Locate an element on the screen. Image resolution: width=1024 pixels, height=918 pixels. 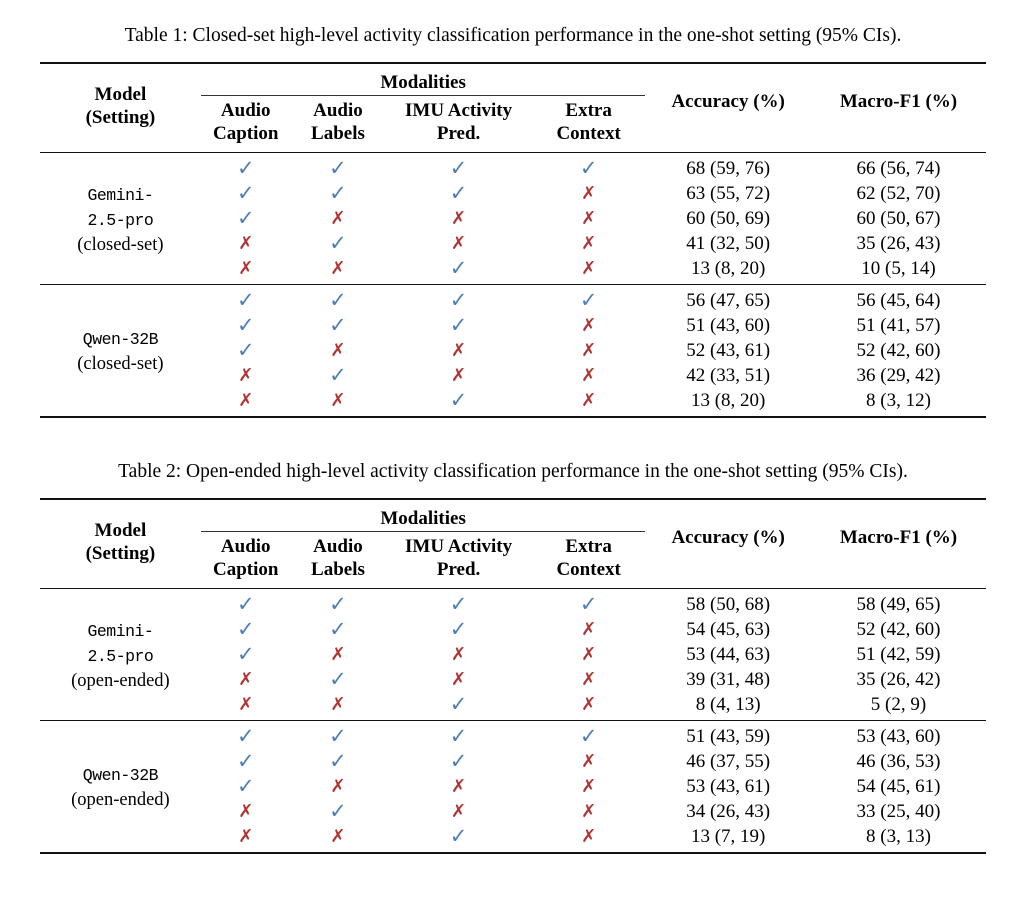
macro-f1-value: 51 (42, 59) is located at coordinates (898, 654).